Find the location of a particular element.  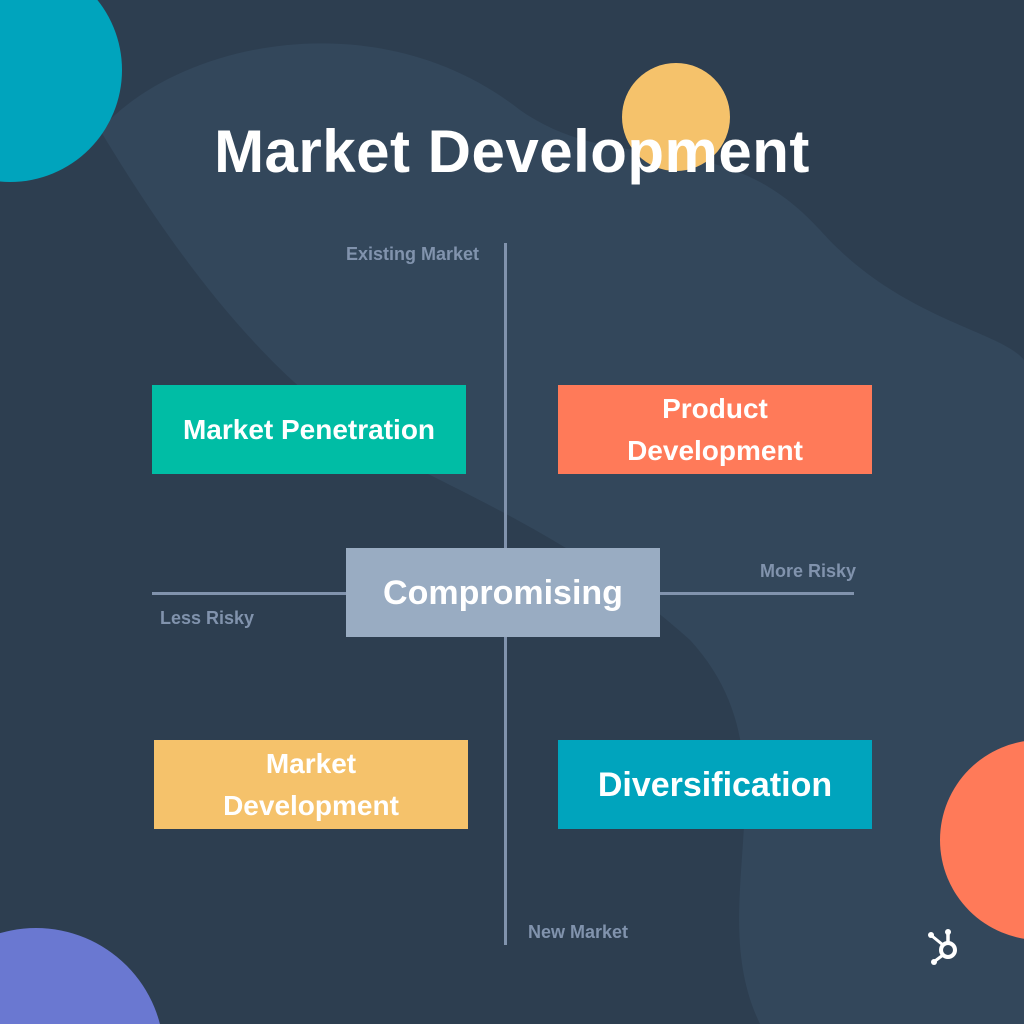

axis-label-less-risky: Less Risky is located at coordinates (207, 618).